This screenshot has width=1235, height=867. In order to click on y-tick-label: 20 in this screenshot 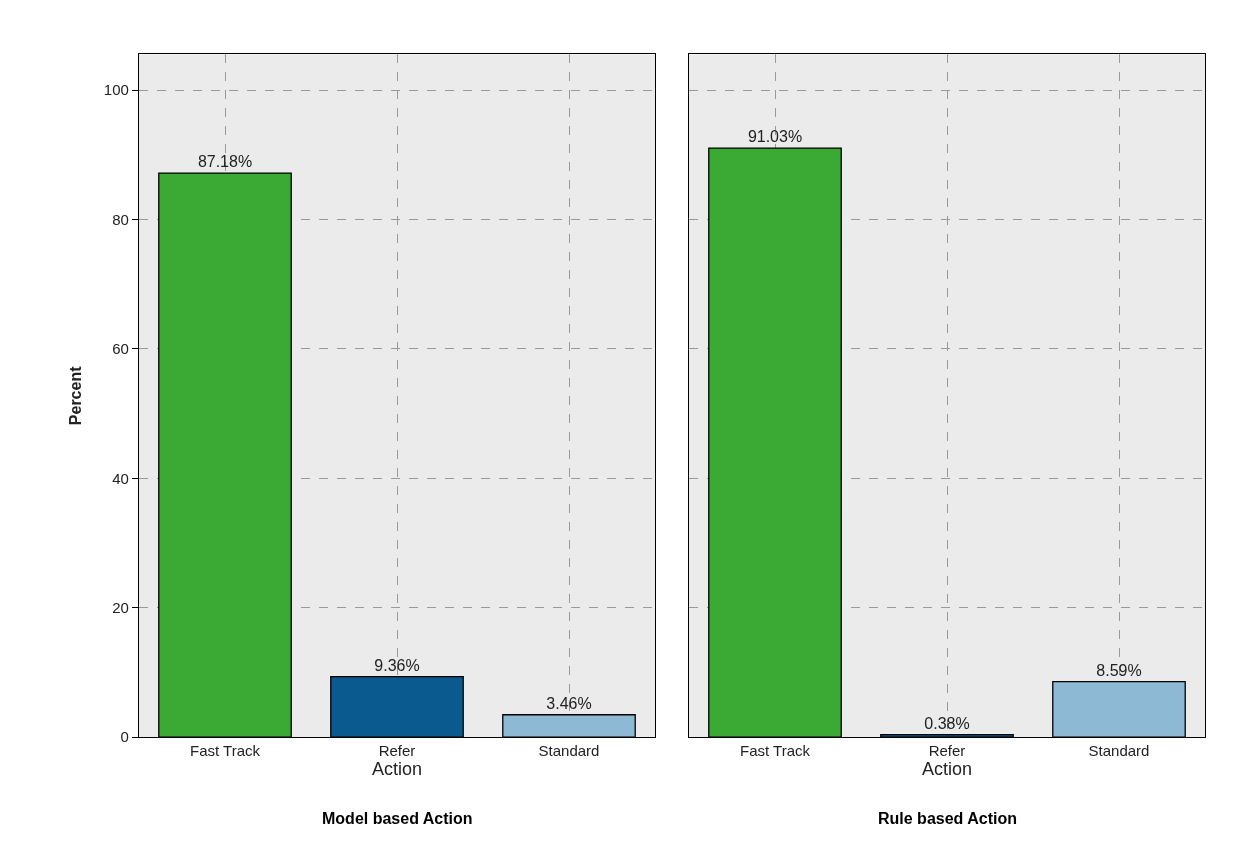, I will do `click(120, 607)`.